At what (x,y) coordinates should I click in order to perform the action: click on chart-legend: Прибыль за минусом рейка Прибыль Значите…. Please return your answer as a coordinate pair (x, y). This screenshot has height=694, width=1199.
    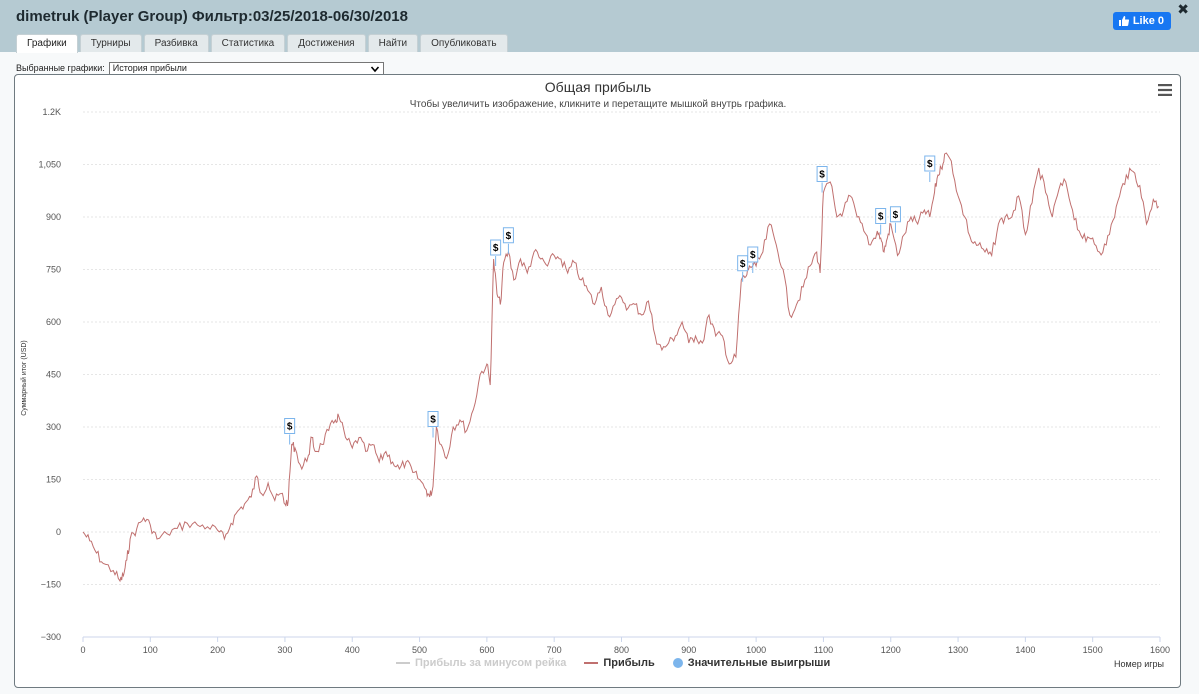
    Looking at the image, I should click on (613, 663).